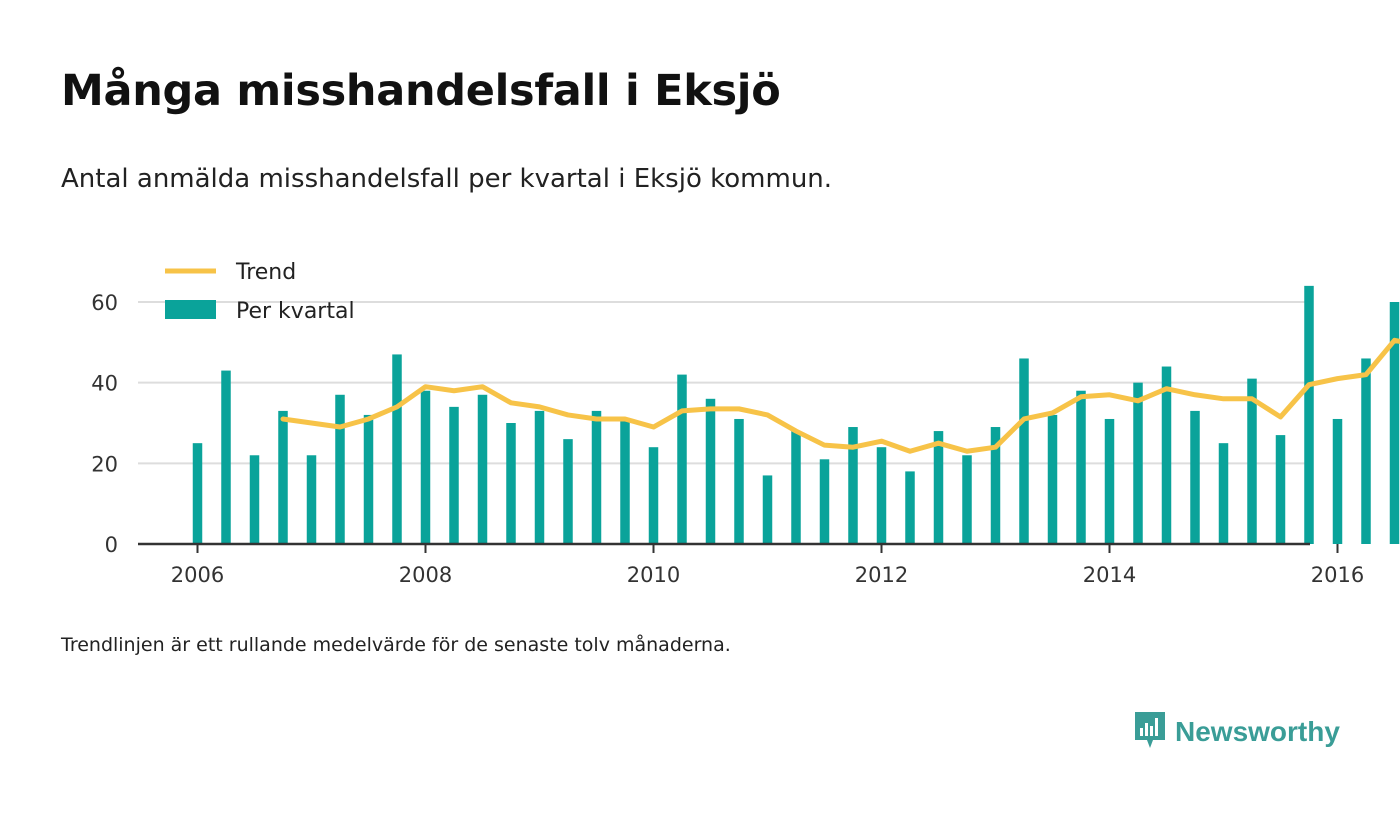 Image resolution: width=1400 pixels, height=813 pixels. Describe the element at coordinates (653, 575) in the screenshot. I see `x-tick-label: 2010` at that location.